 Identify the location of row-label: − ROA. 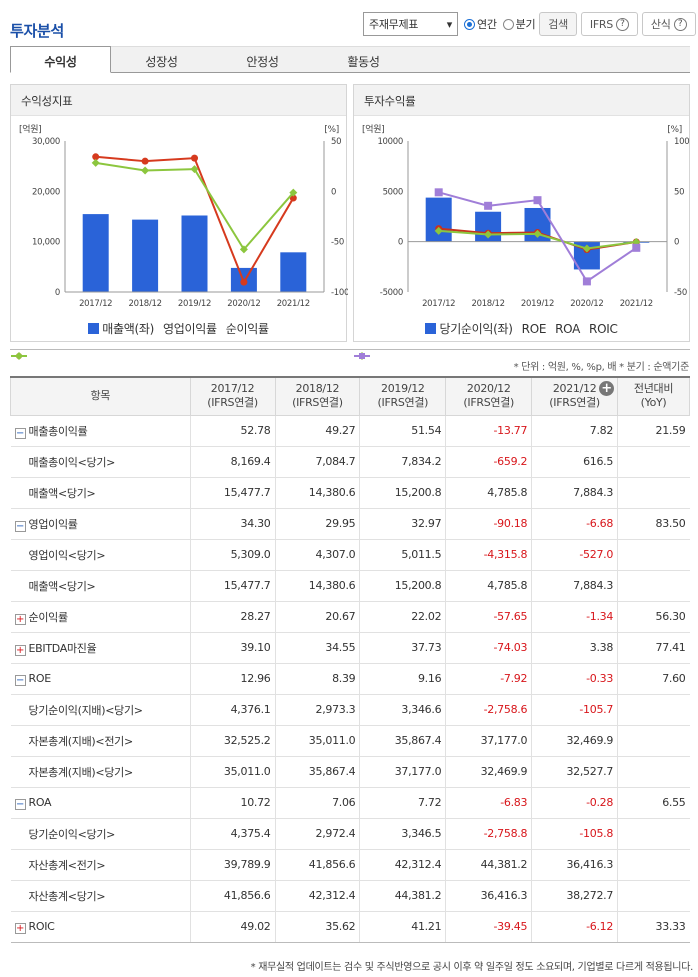
(100, 803).